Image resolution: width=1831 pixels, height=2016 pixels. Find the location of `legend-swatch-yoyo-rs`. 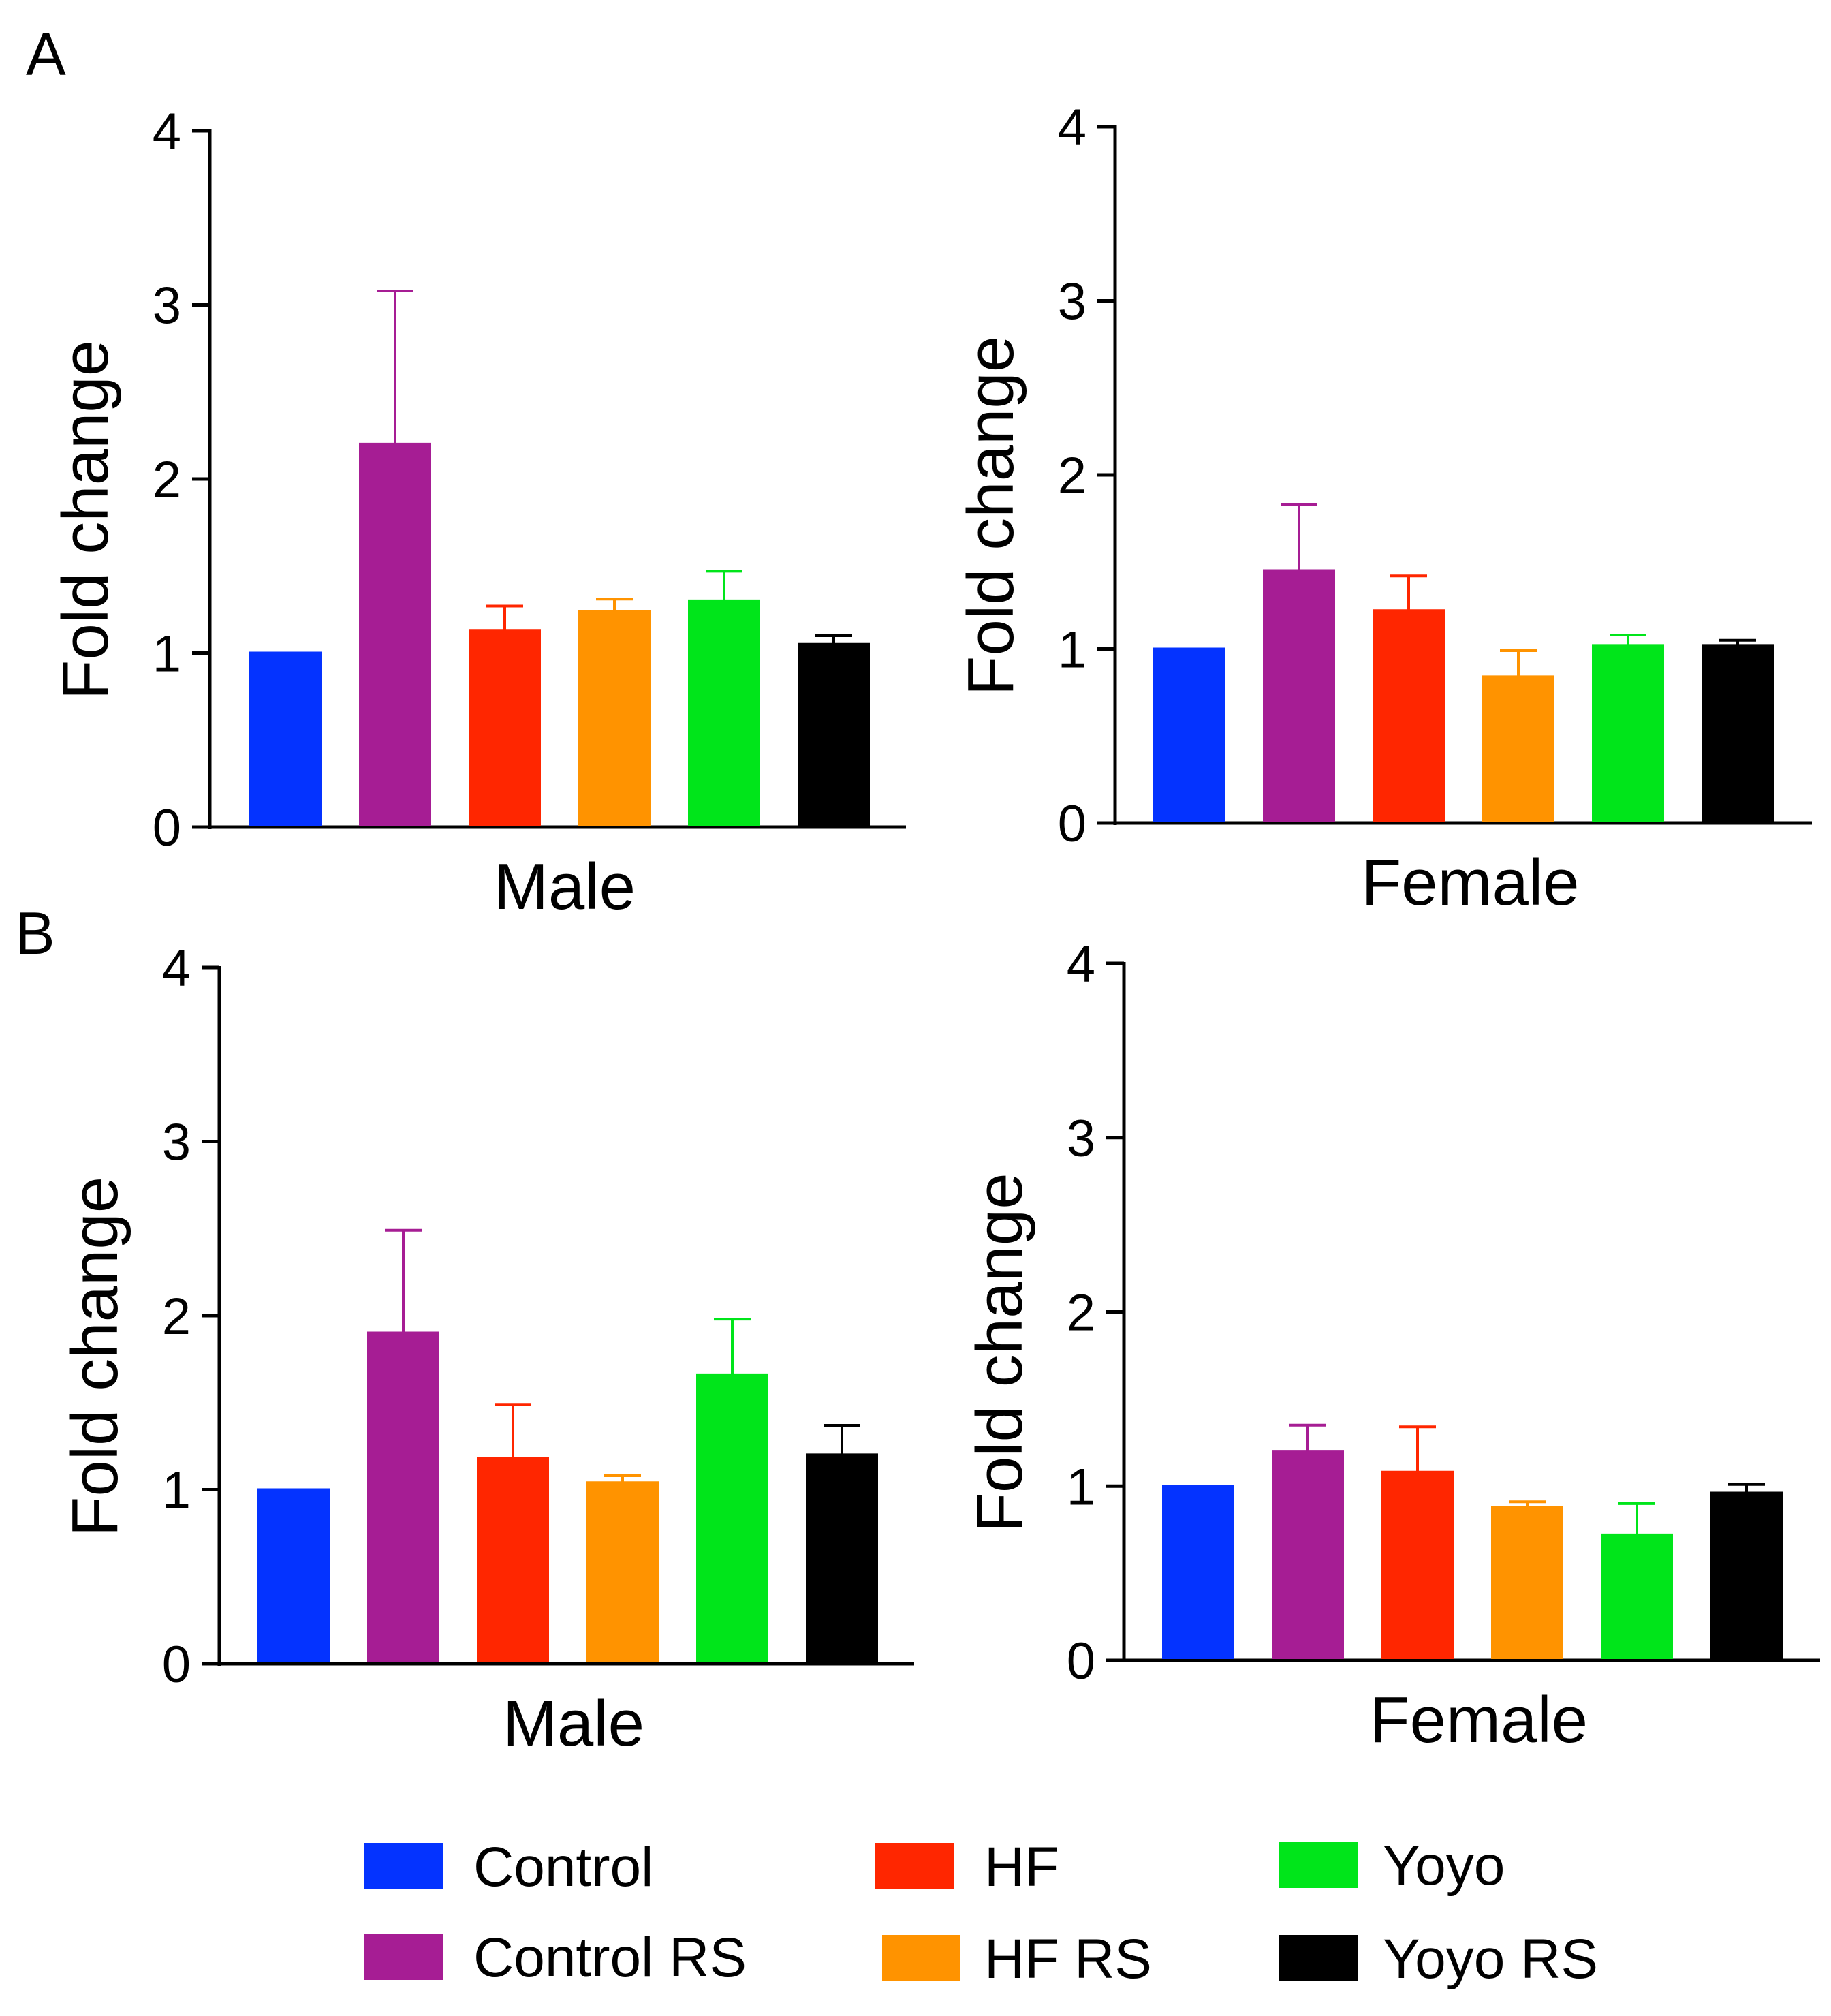

legend-swatch-yoyo-rs is located at coordinates (1318, 1958).